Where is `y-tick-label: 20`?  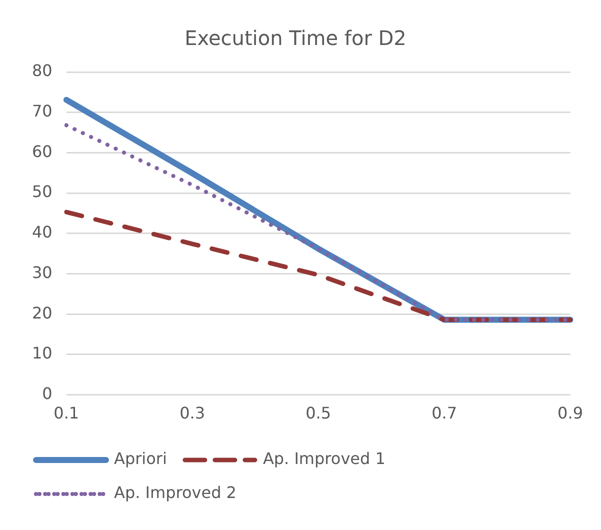 y-tick-label: 20 is located at coordinates (42, 312).